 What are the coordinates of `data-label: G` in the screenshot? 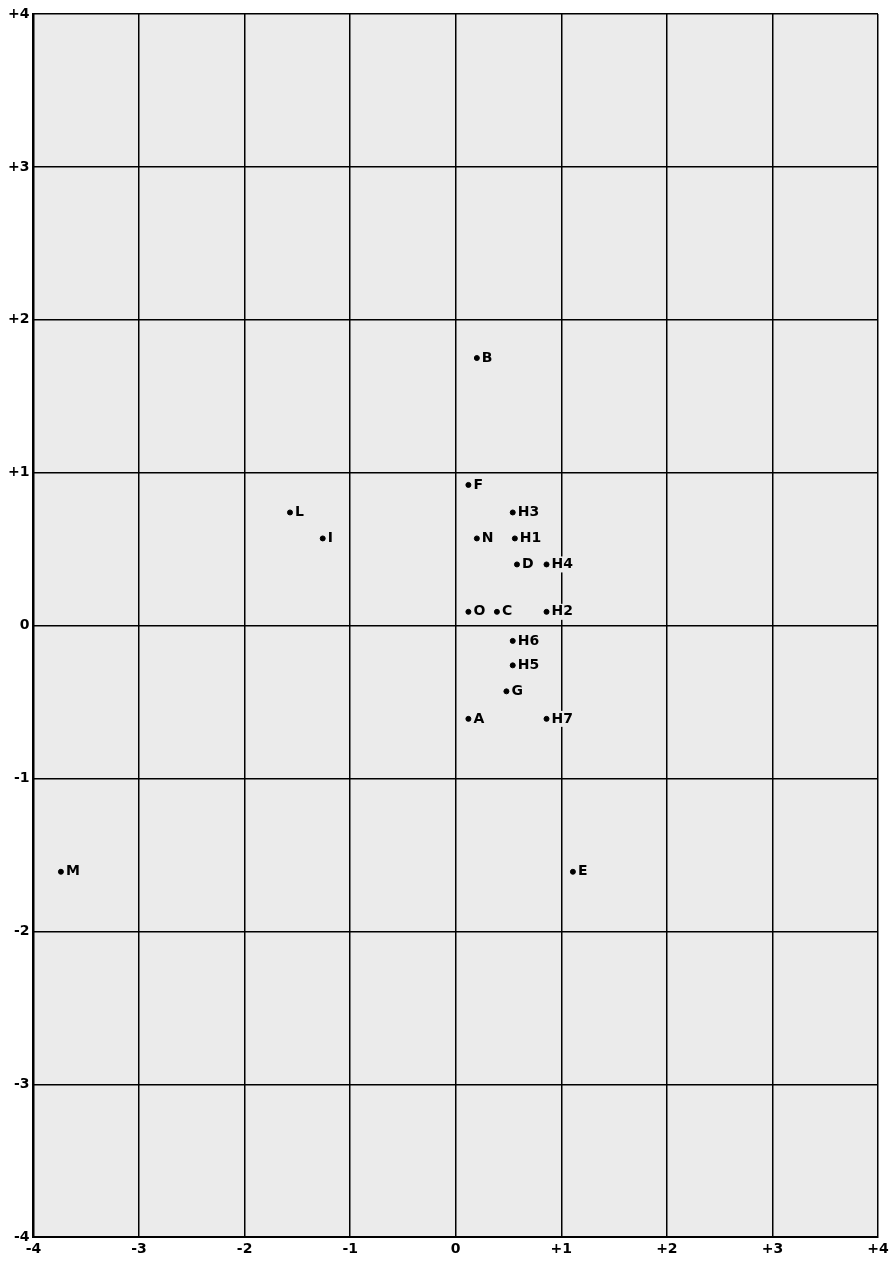 It's located at (517, 689).